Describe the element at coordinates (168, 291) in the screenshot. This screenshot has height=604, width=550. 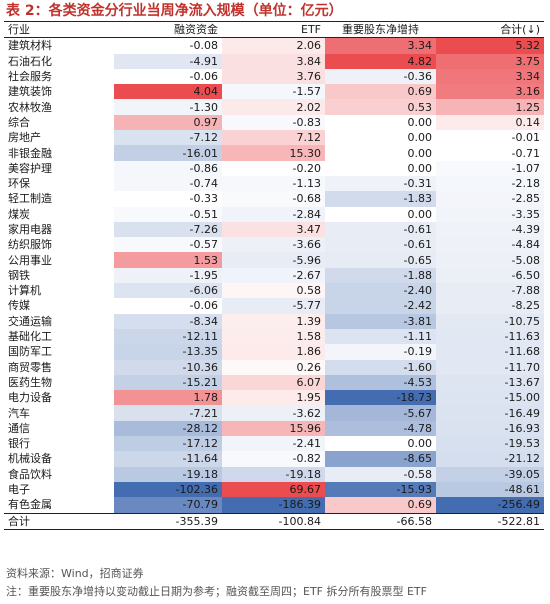
I see `cell-margin-funds: -6.06` at that location.